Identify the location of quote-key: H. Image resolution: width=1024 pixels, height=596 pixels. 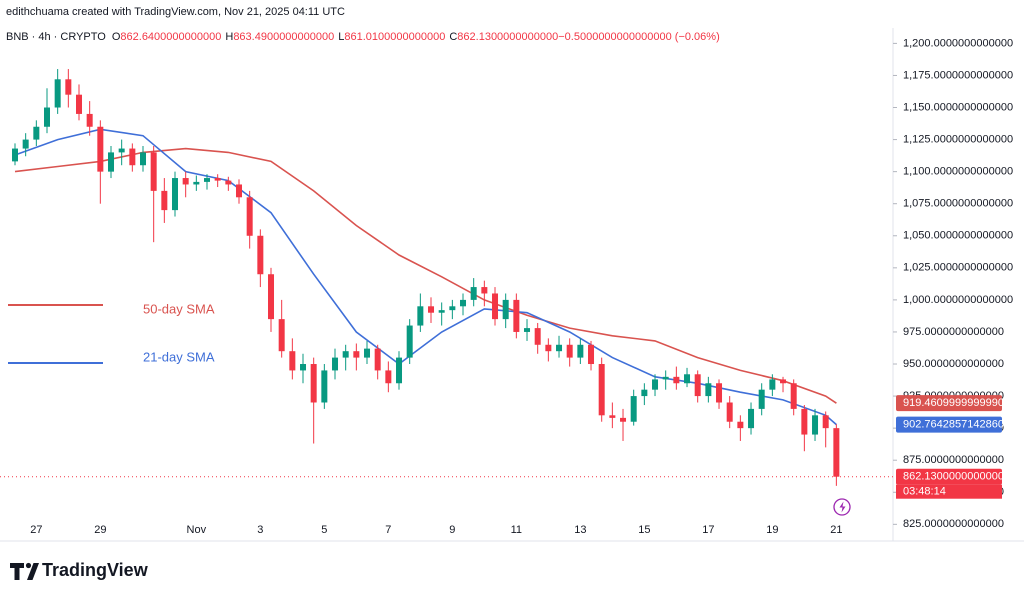
(229, 37).